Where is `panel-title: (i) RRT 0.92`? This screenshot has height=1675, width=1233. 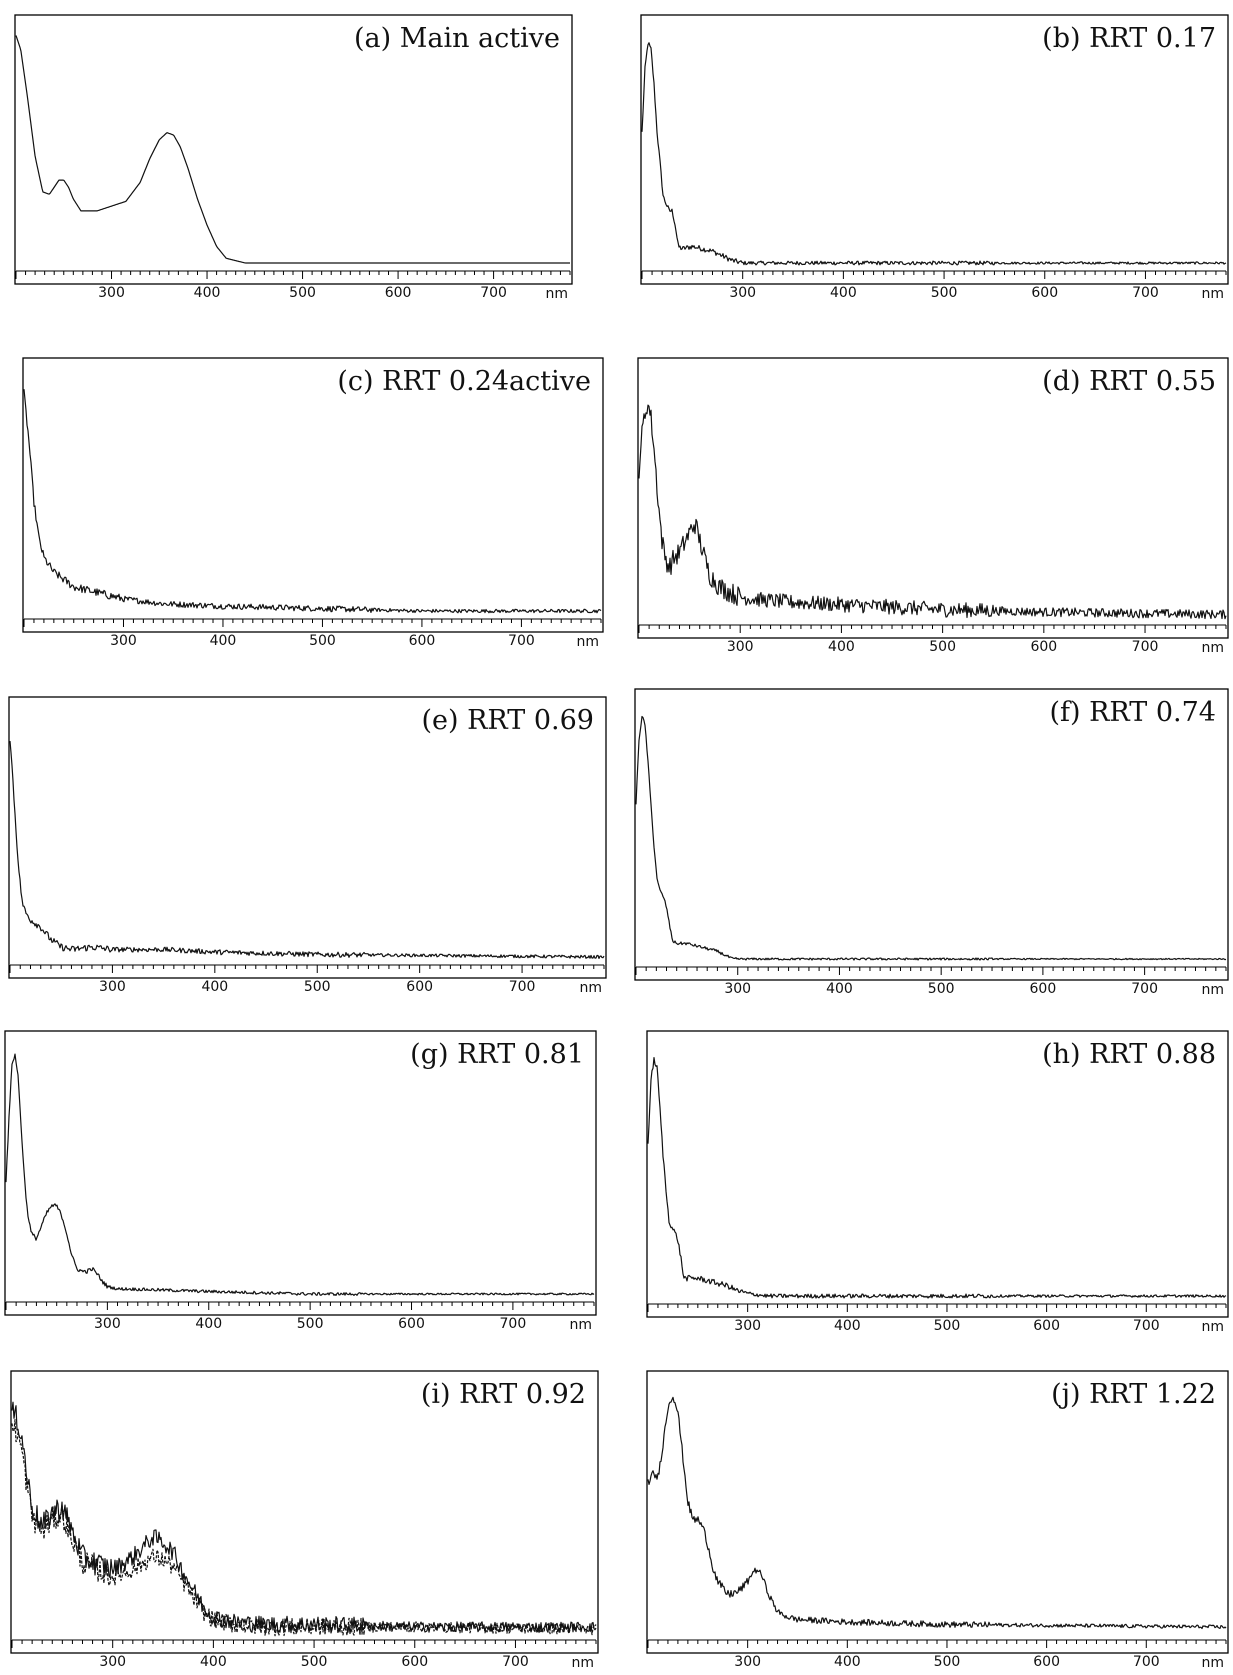
panel-title: (i) RRT 0.92 is located at coordinates (503, 1394).